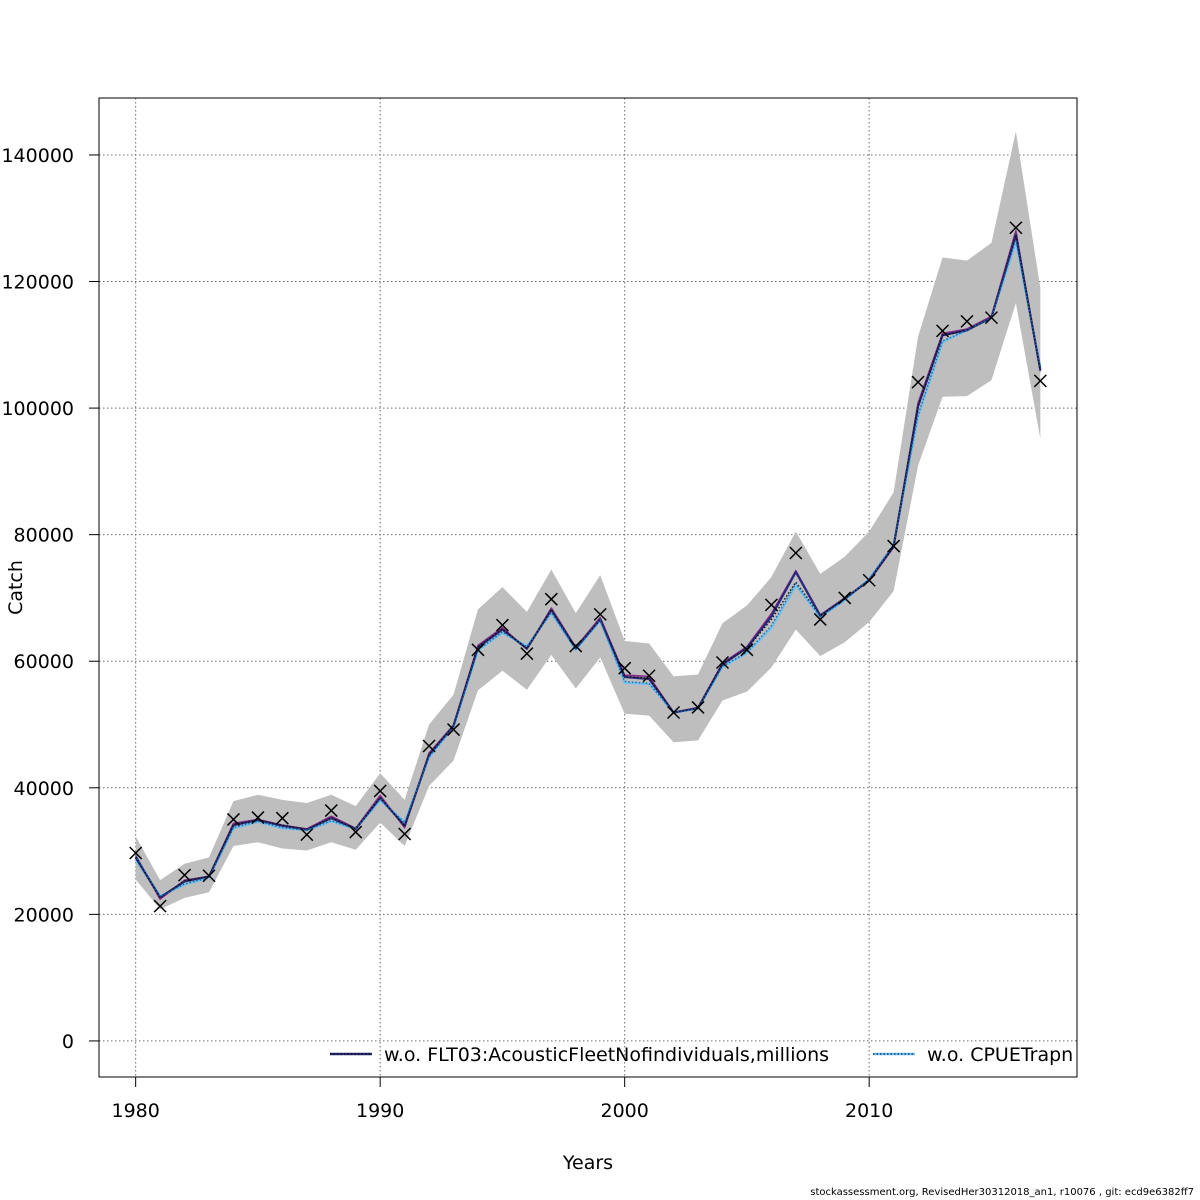 This screenshot has height=1200, width=1200. Describe the element at coordinates (16, 587) in the screenshot. I see `y-axis-title: Catch` at that location.